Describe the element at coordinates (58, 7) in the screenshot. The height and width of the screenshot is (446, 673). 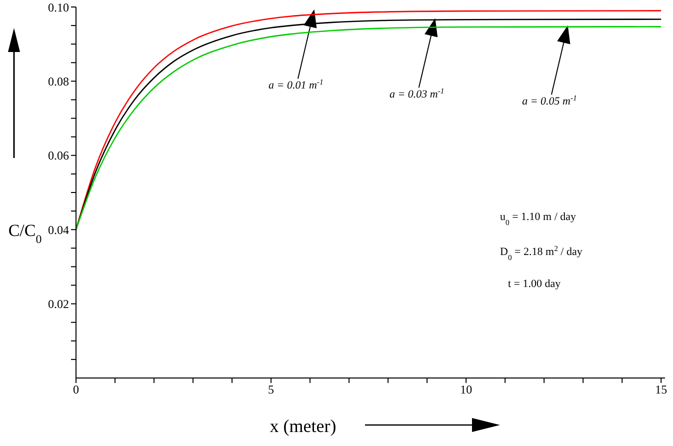
I see `y-tick-label: 0.10` at that location.